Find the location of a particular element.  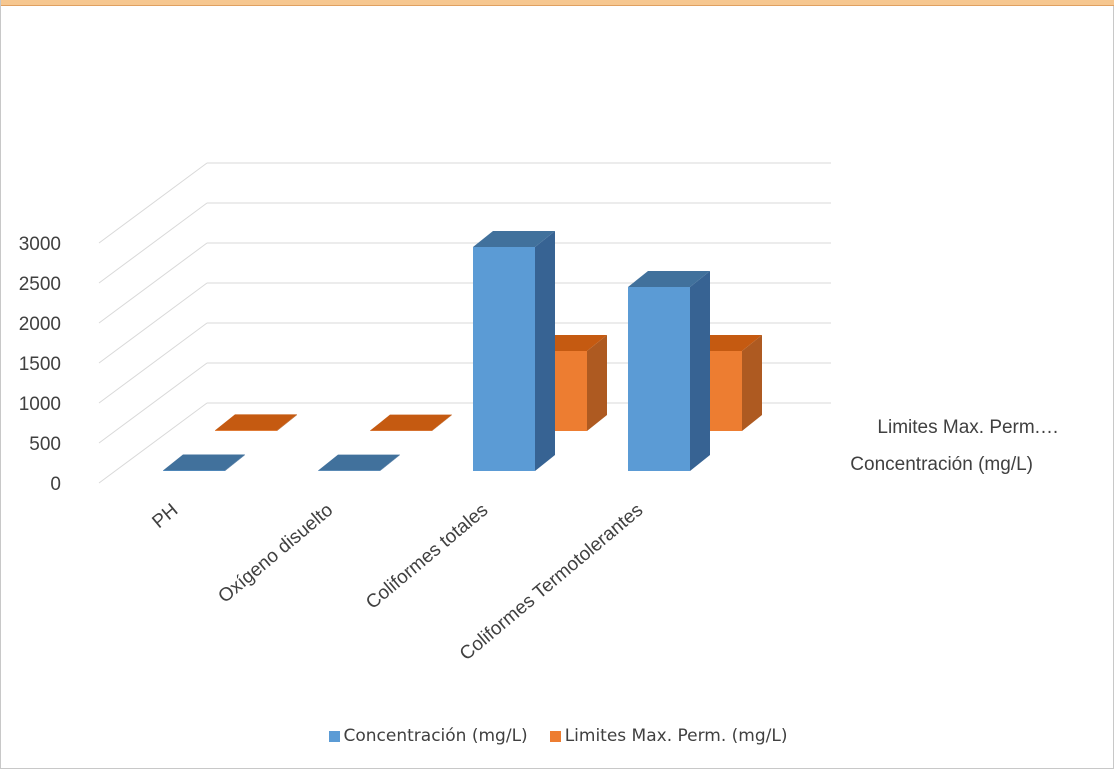

depth-axis-labels: Limites Max. Perm.… Concentración (mg/L) is located at coordinates (954, 446).